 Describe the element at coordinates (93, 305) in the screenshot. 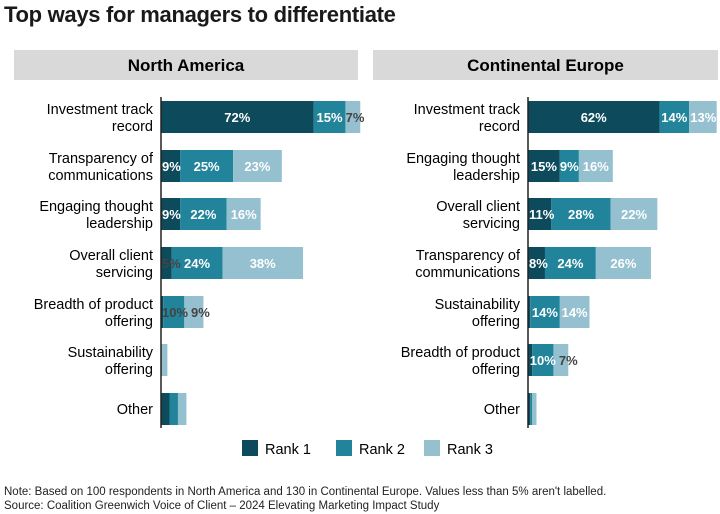

I see `category-label: Breadth of product` at that location.